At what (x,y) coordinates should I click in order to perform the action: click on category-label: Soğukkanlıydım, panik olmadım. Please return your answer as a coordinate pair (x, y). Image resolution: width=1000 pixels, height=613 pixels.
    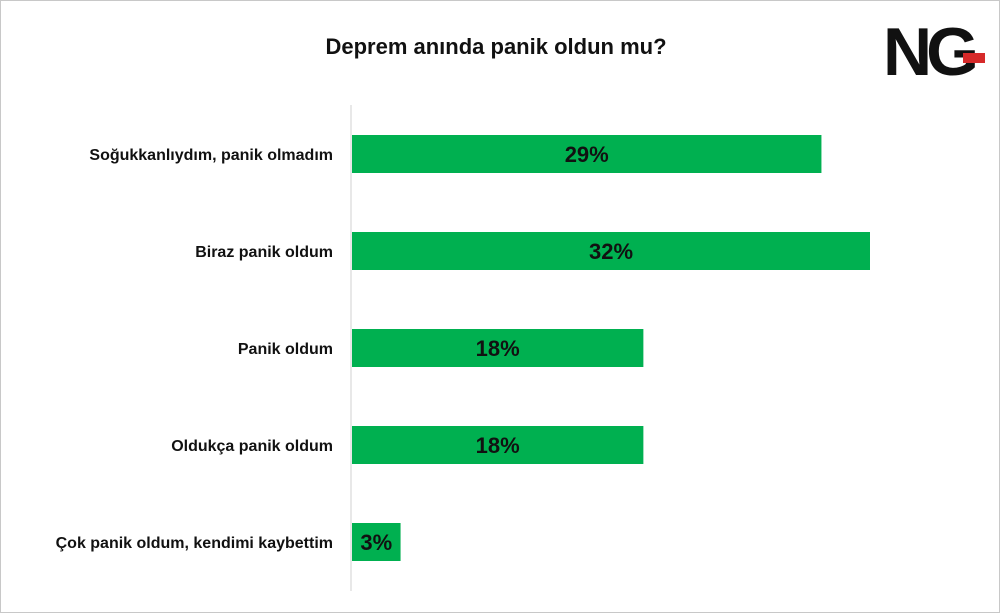
    Looking at the image, I should click on (211, 155).